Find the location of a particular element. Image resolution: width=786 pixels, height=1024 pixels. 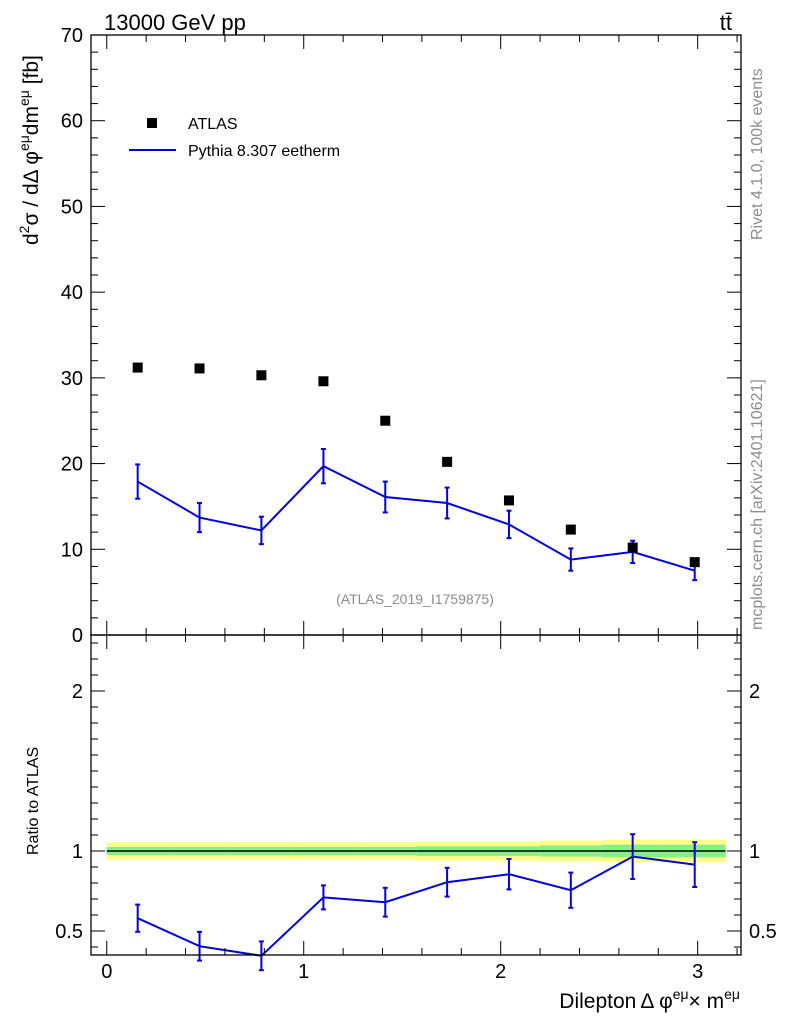

ratio-ylabel: Ratio to ATLAS is located at coordinates (33, 801).